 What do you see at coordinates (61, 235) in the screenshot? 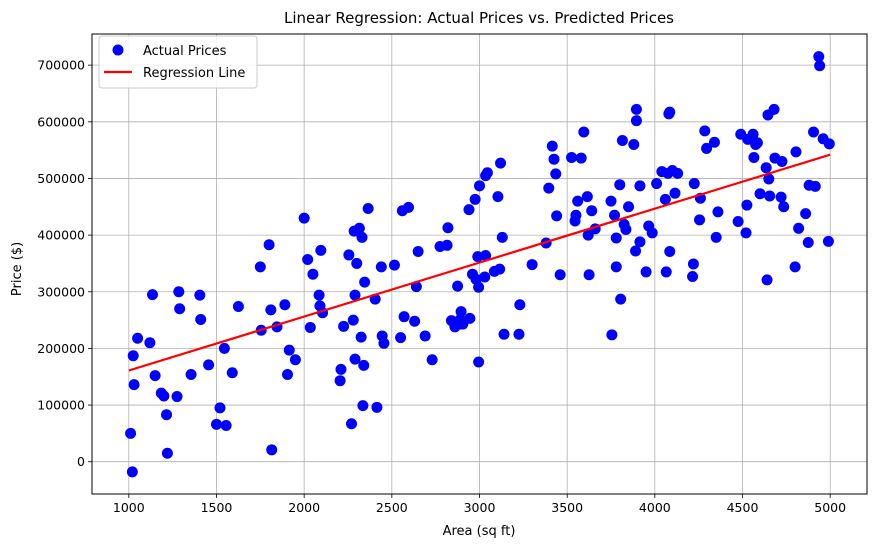
I see `y-tick-label: 400000` at bounding box center [61, 235].